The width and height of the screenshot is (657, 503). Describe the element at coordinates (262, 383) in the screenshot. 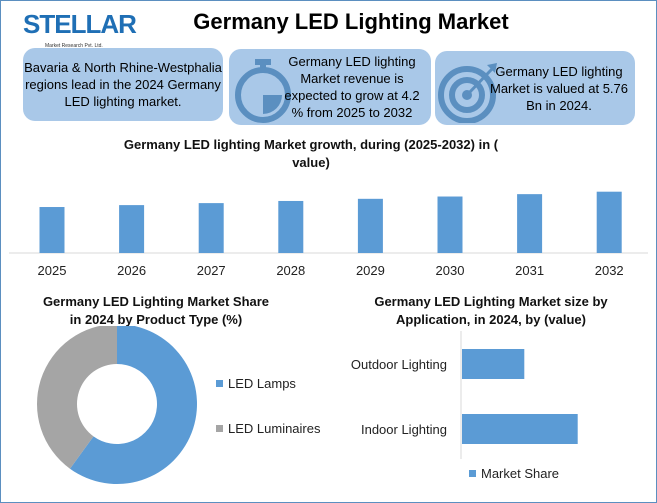

I see `legend-label: LED Lamps` at that location.